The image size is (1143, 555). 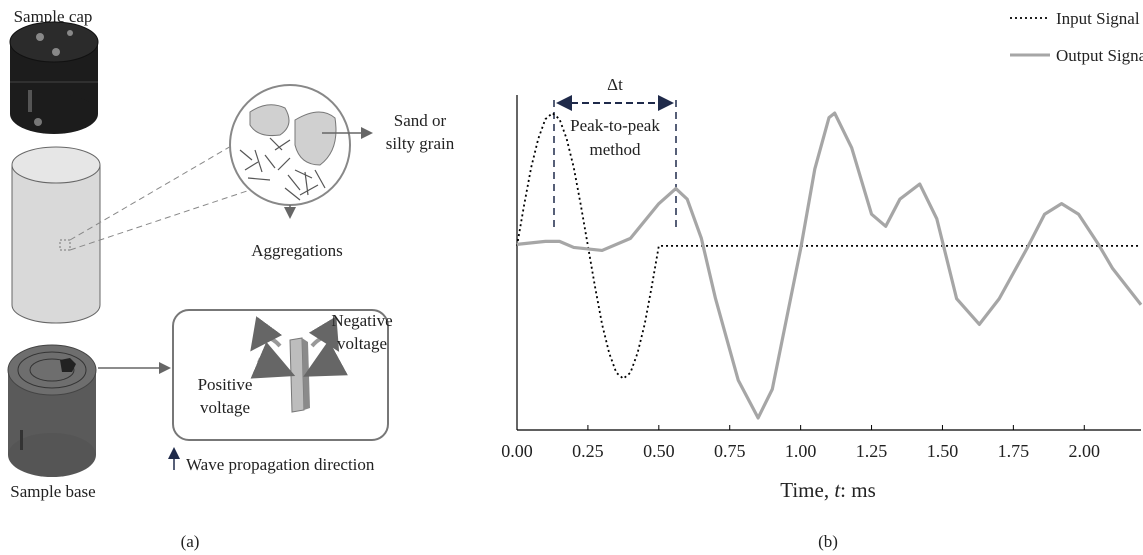 What do you see at coordinates (872, 451) in the screenshot?
I see `x-tick-label: 1.25` at bounding box center [872, 451].